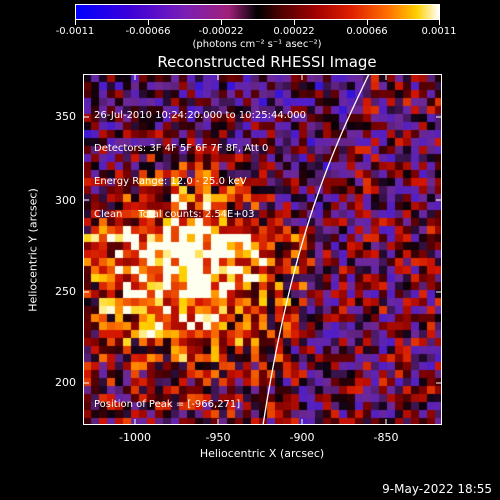 Image resolution: width=500 pixels, height=500 pixels. Describe the element at coordinates (386, 437) in the screenshot. I see `x-tick-label: -850` at that location.